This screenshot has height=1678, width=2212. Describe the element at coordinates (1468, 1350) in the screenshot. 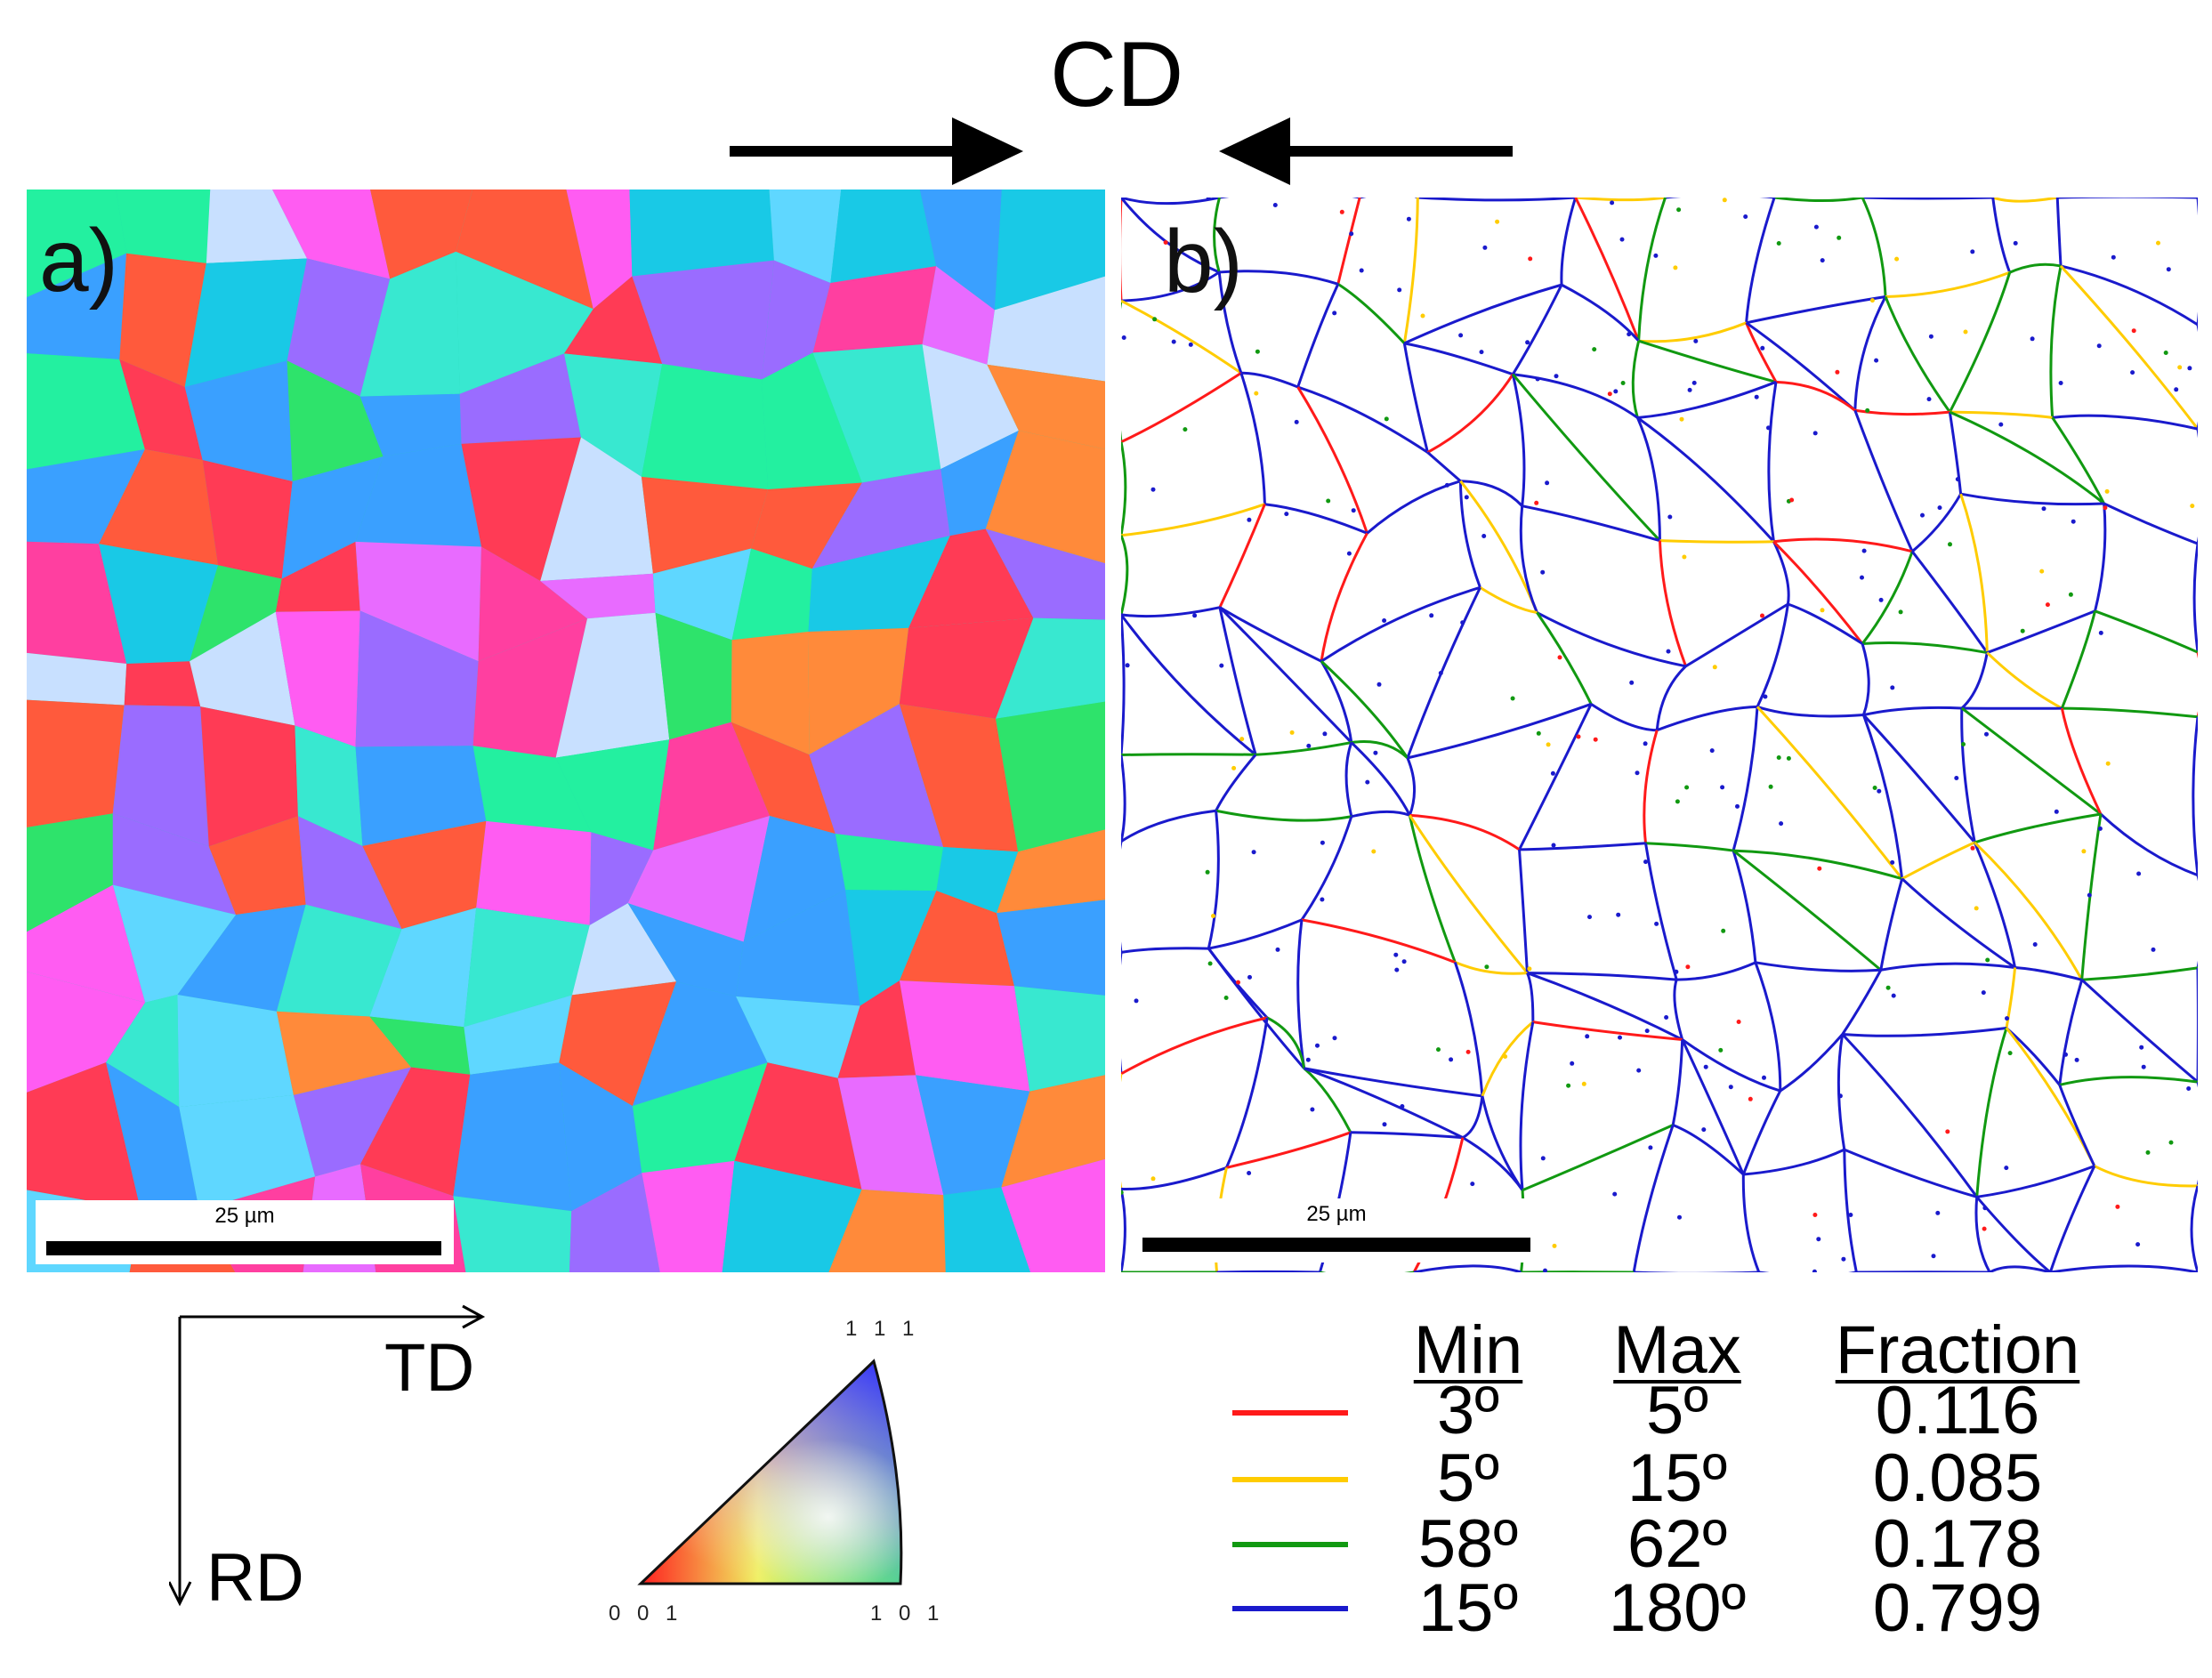

I see `legend-header-min: Min` at that location.